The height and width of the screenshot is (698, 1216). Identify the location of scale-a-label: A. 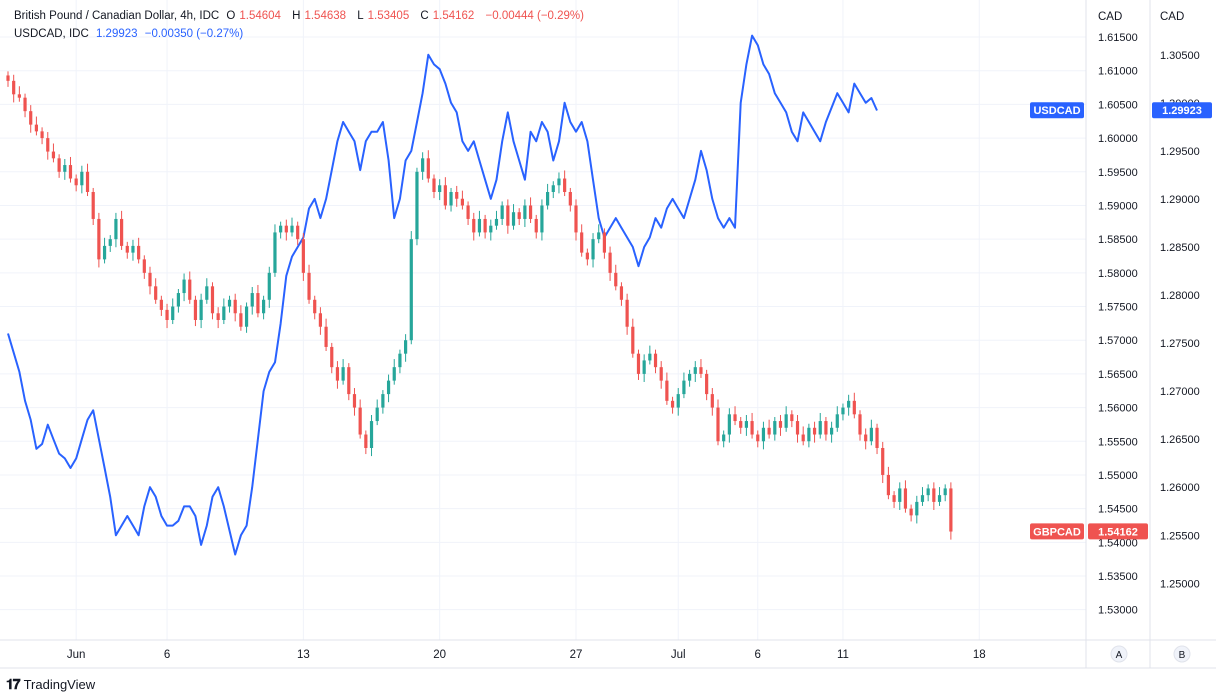
(1119, 655).